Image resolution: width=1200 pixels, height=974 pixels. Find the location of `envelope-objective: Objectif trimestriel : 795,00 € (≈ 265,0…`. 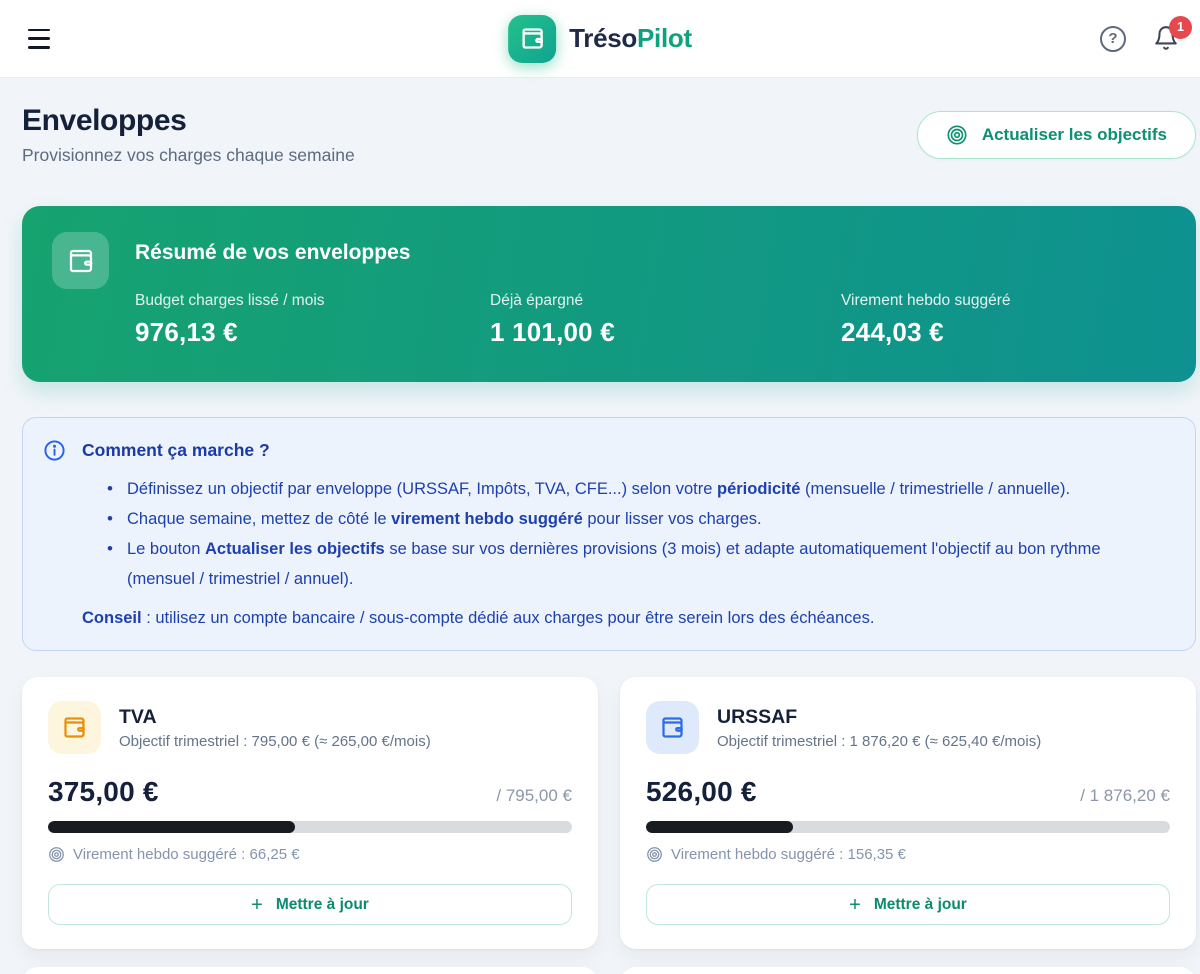

envelope-objective: Objectif trimestriel : 795,00 € (≈ 265,0… is located at coordinates (275, 741).